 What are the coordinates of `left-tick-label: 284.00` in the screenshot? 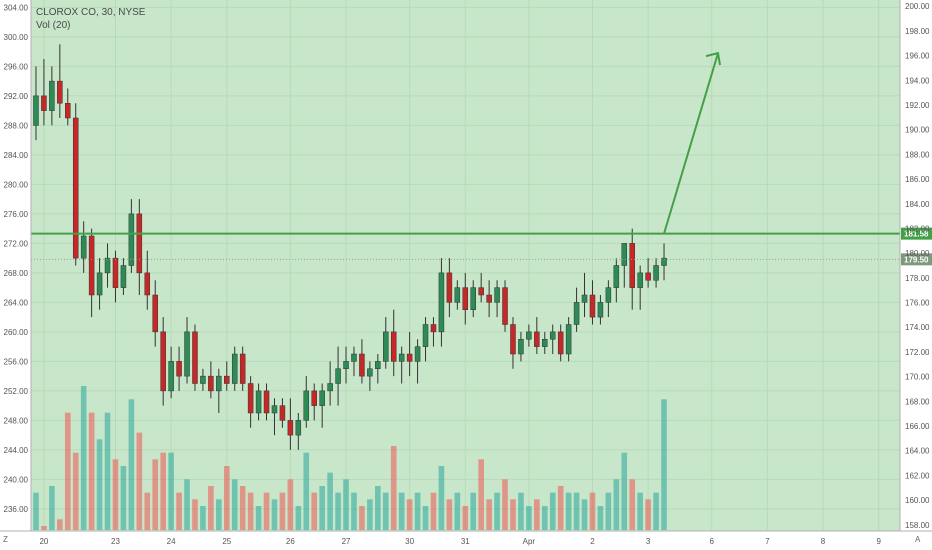 It's located at (16, 155).